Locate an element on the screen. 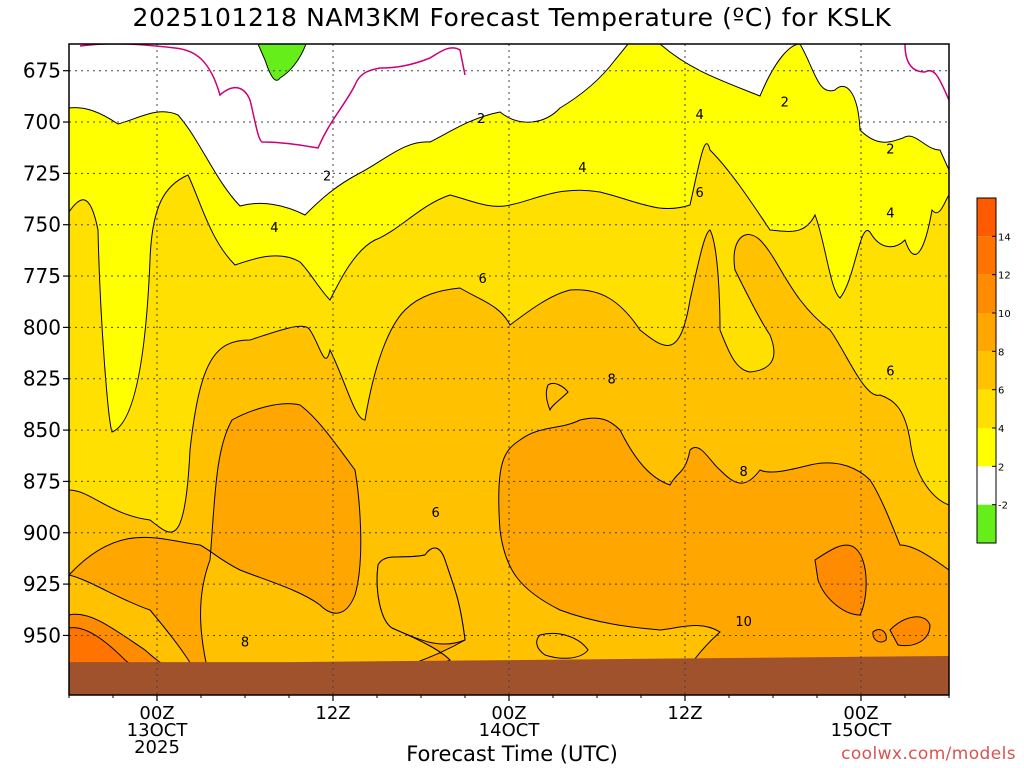 Image resolution: width=1024 pixels, height=768 pixels. y-tick-label: 800 is located at coordinates (42, 327).